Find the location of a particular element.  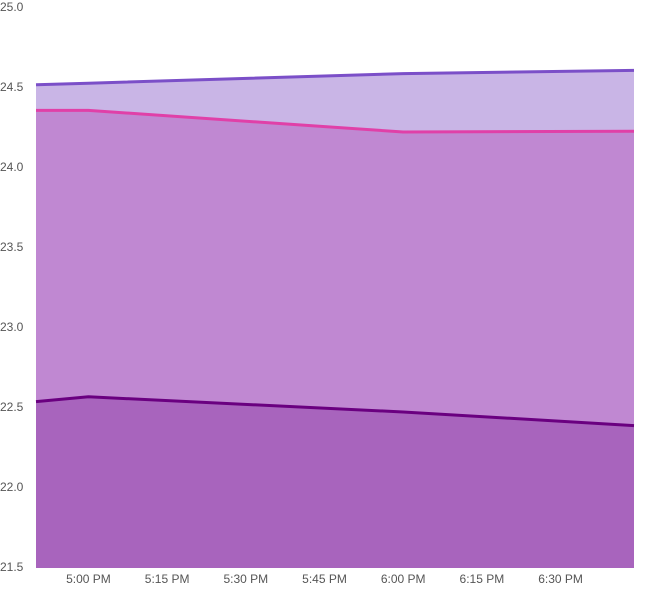

y-tick-label: 24.5 is located at coordinates (12, 87).